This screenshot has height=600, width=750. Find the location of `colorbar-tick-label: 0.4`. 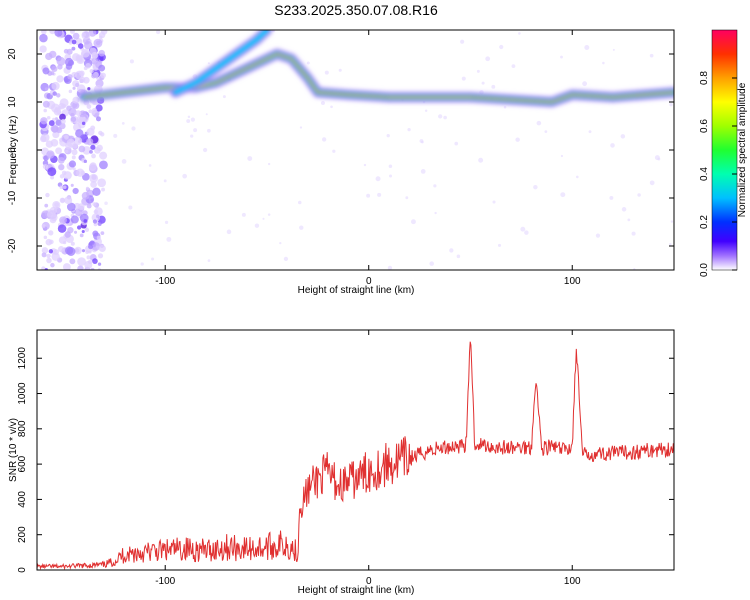

colorbar-tick-label: 0.4 is located at coordinates (704, 174).